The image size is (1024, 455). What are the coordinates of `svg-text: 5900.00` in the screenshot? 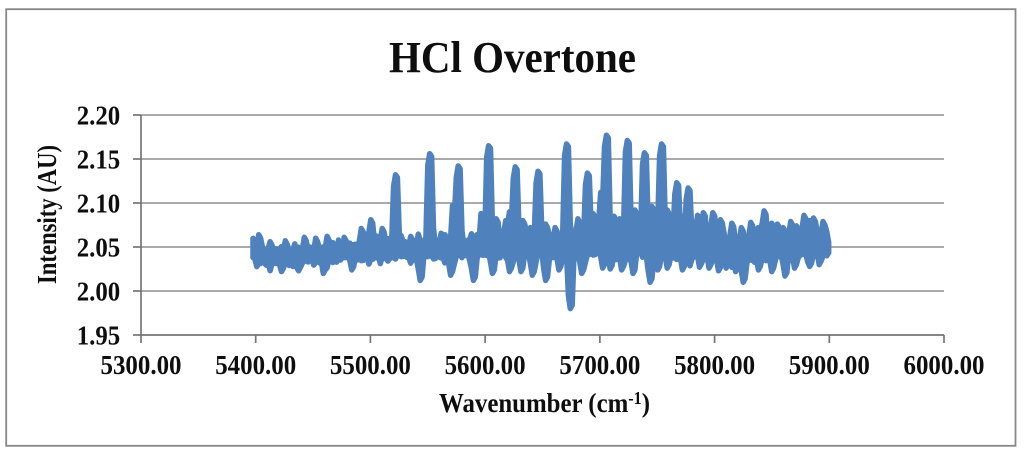 It's located at (829, 364).